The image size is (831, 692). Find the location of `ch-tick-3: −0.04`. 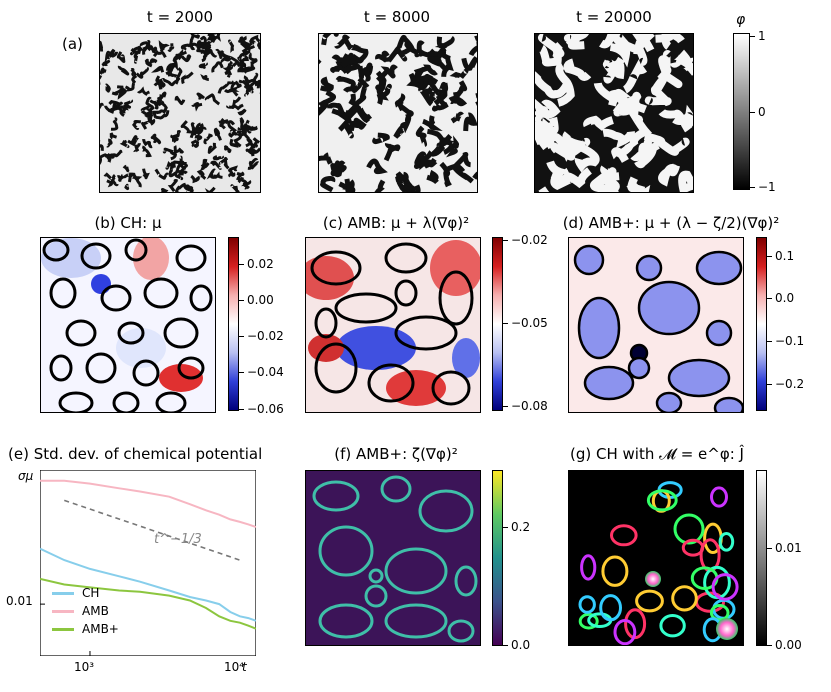

ch-tick-3: −0.04 is located at coordinates (265, 372).